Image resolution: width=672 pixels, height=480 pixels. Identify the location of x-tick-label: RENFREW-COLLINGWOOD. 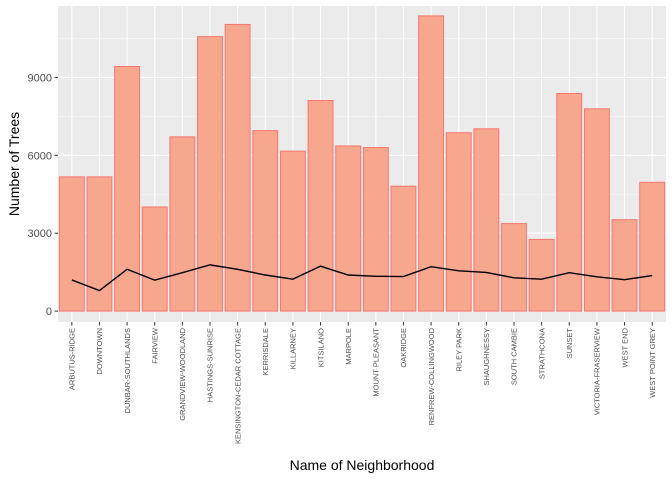
(431, 376).